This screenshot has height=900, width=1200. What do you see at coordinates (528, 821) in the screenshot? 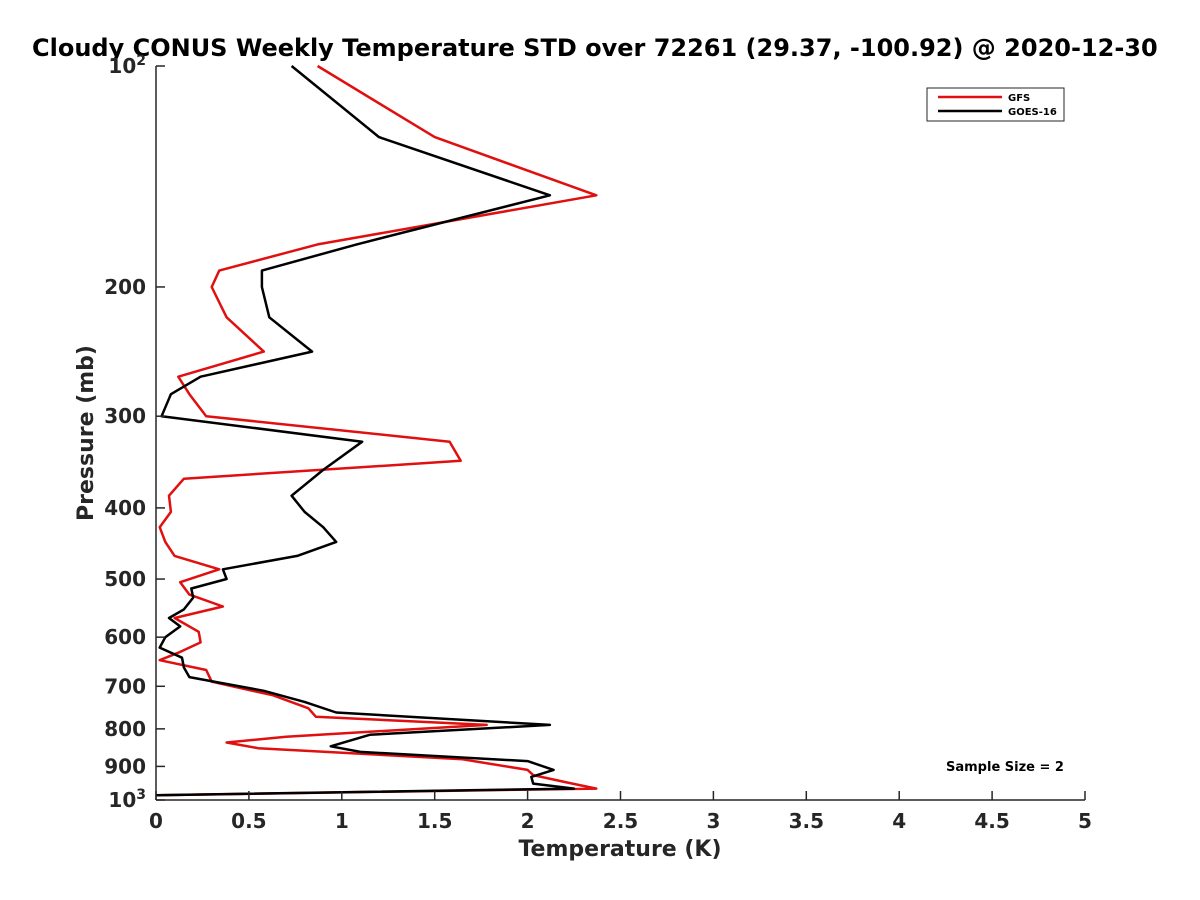
I see `x-tick-label: 2` at bounding box center [528, 821].